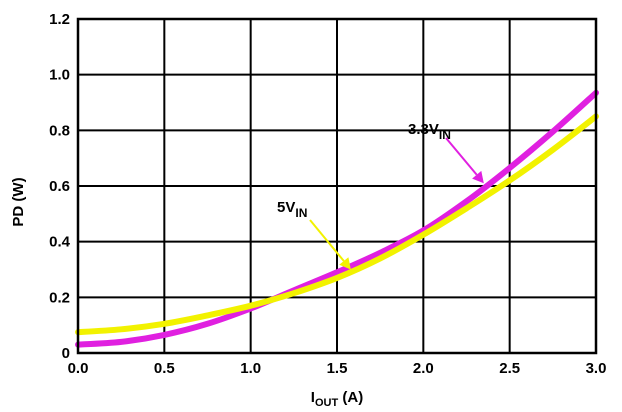  I want to click on annotation-label-3-3v-in: 3.3VIN, so click(429, 131).